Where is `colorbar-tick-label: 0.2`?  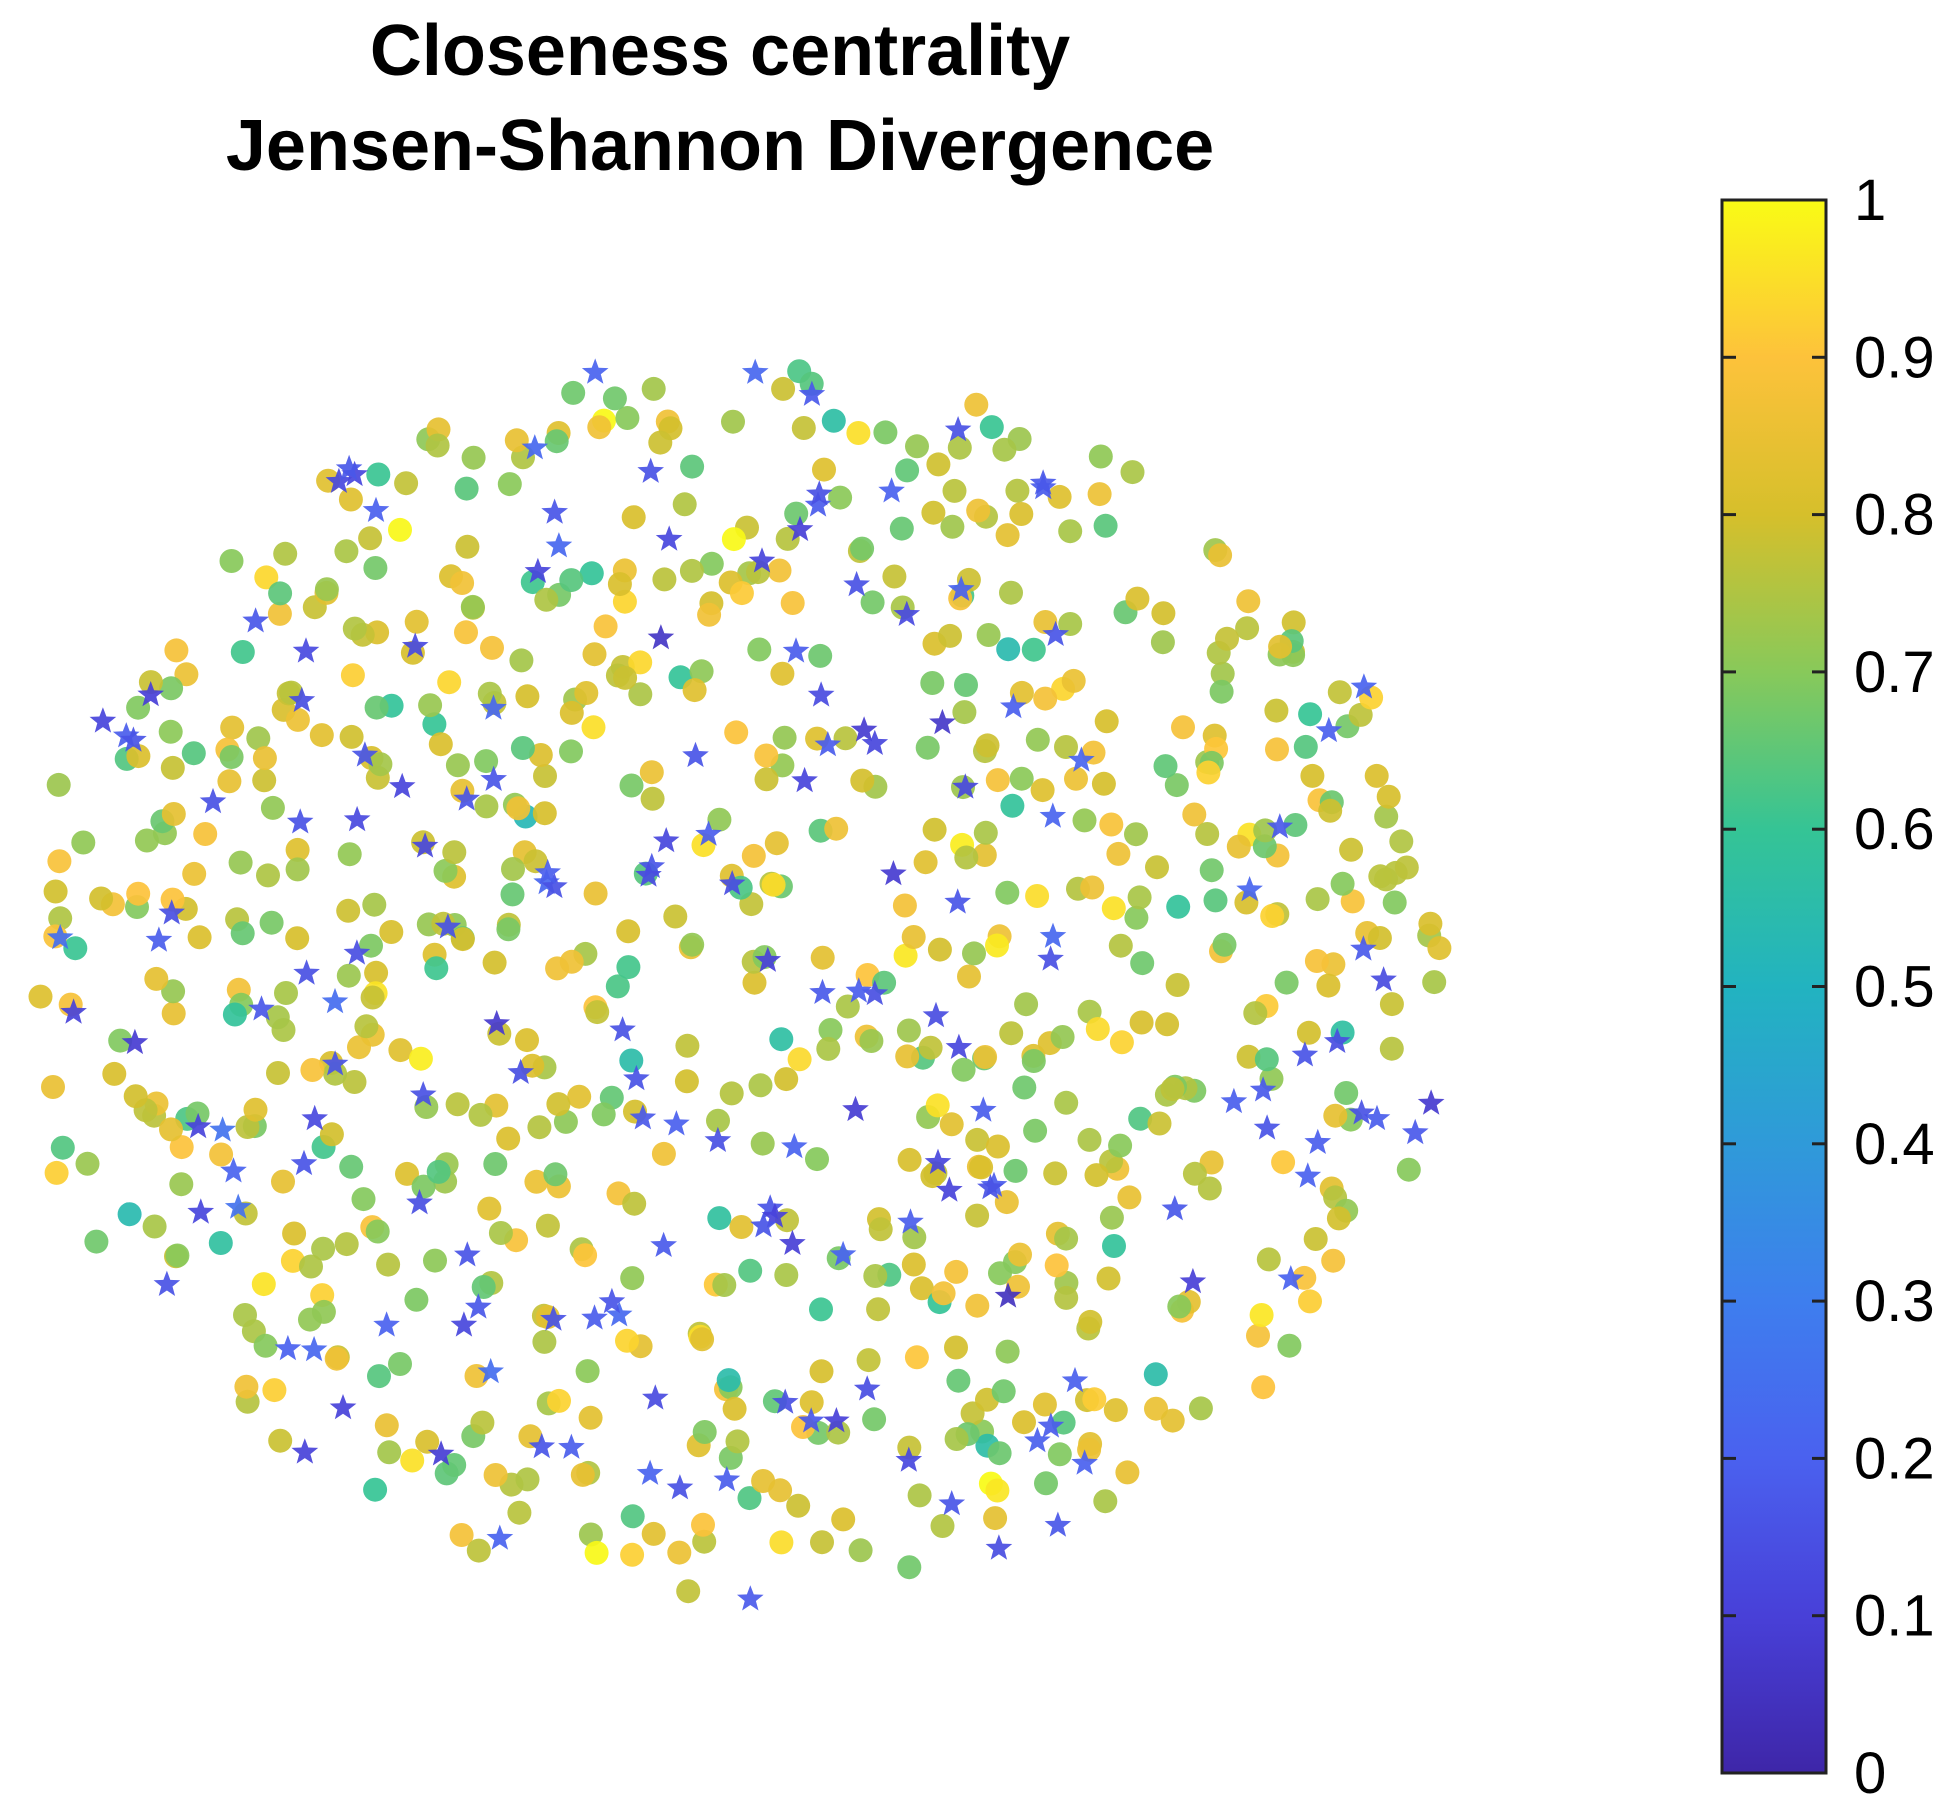 colorbar-tick-label: 0.2 is located at coordinates (1894, 1458).